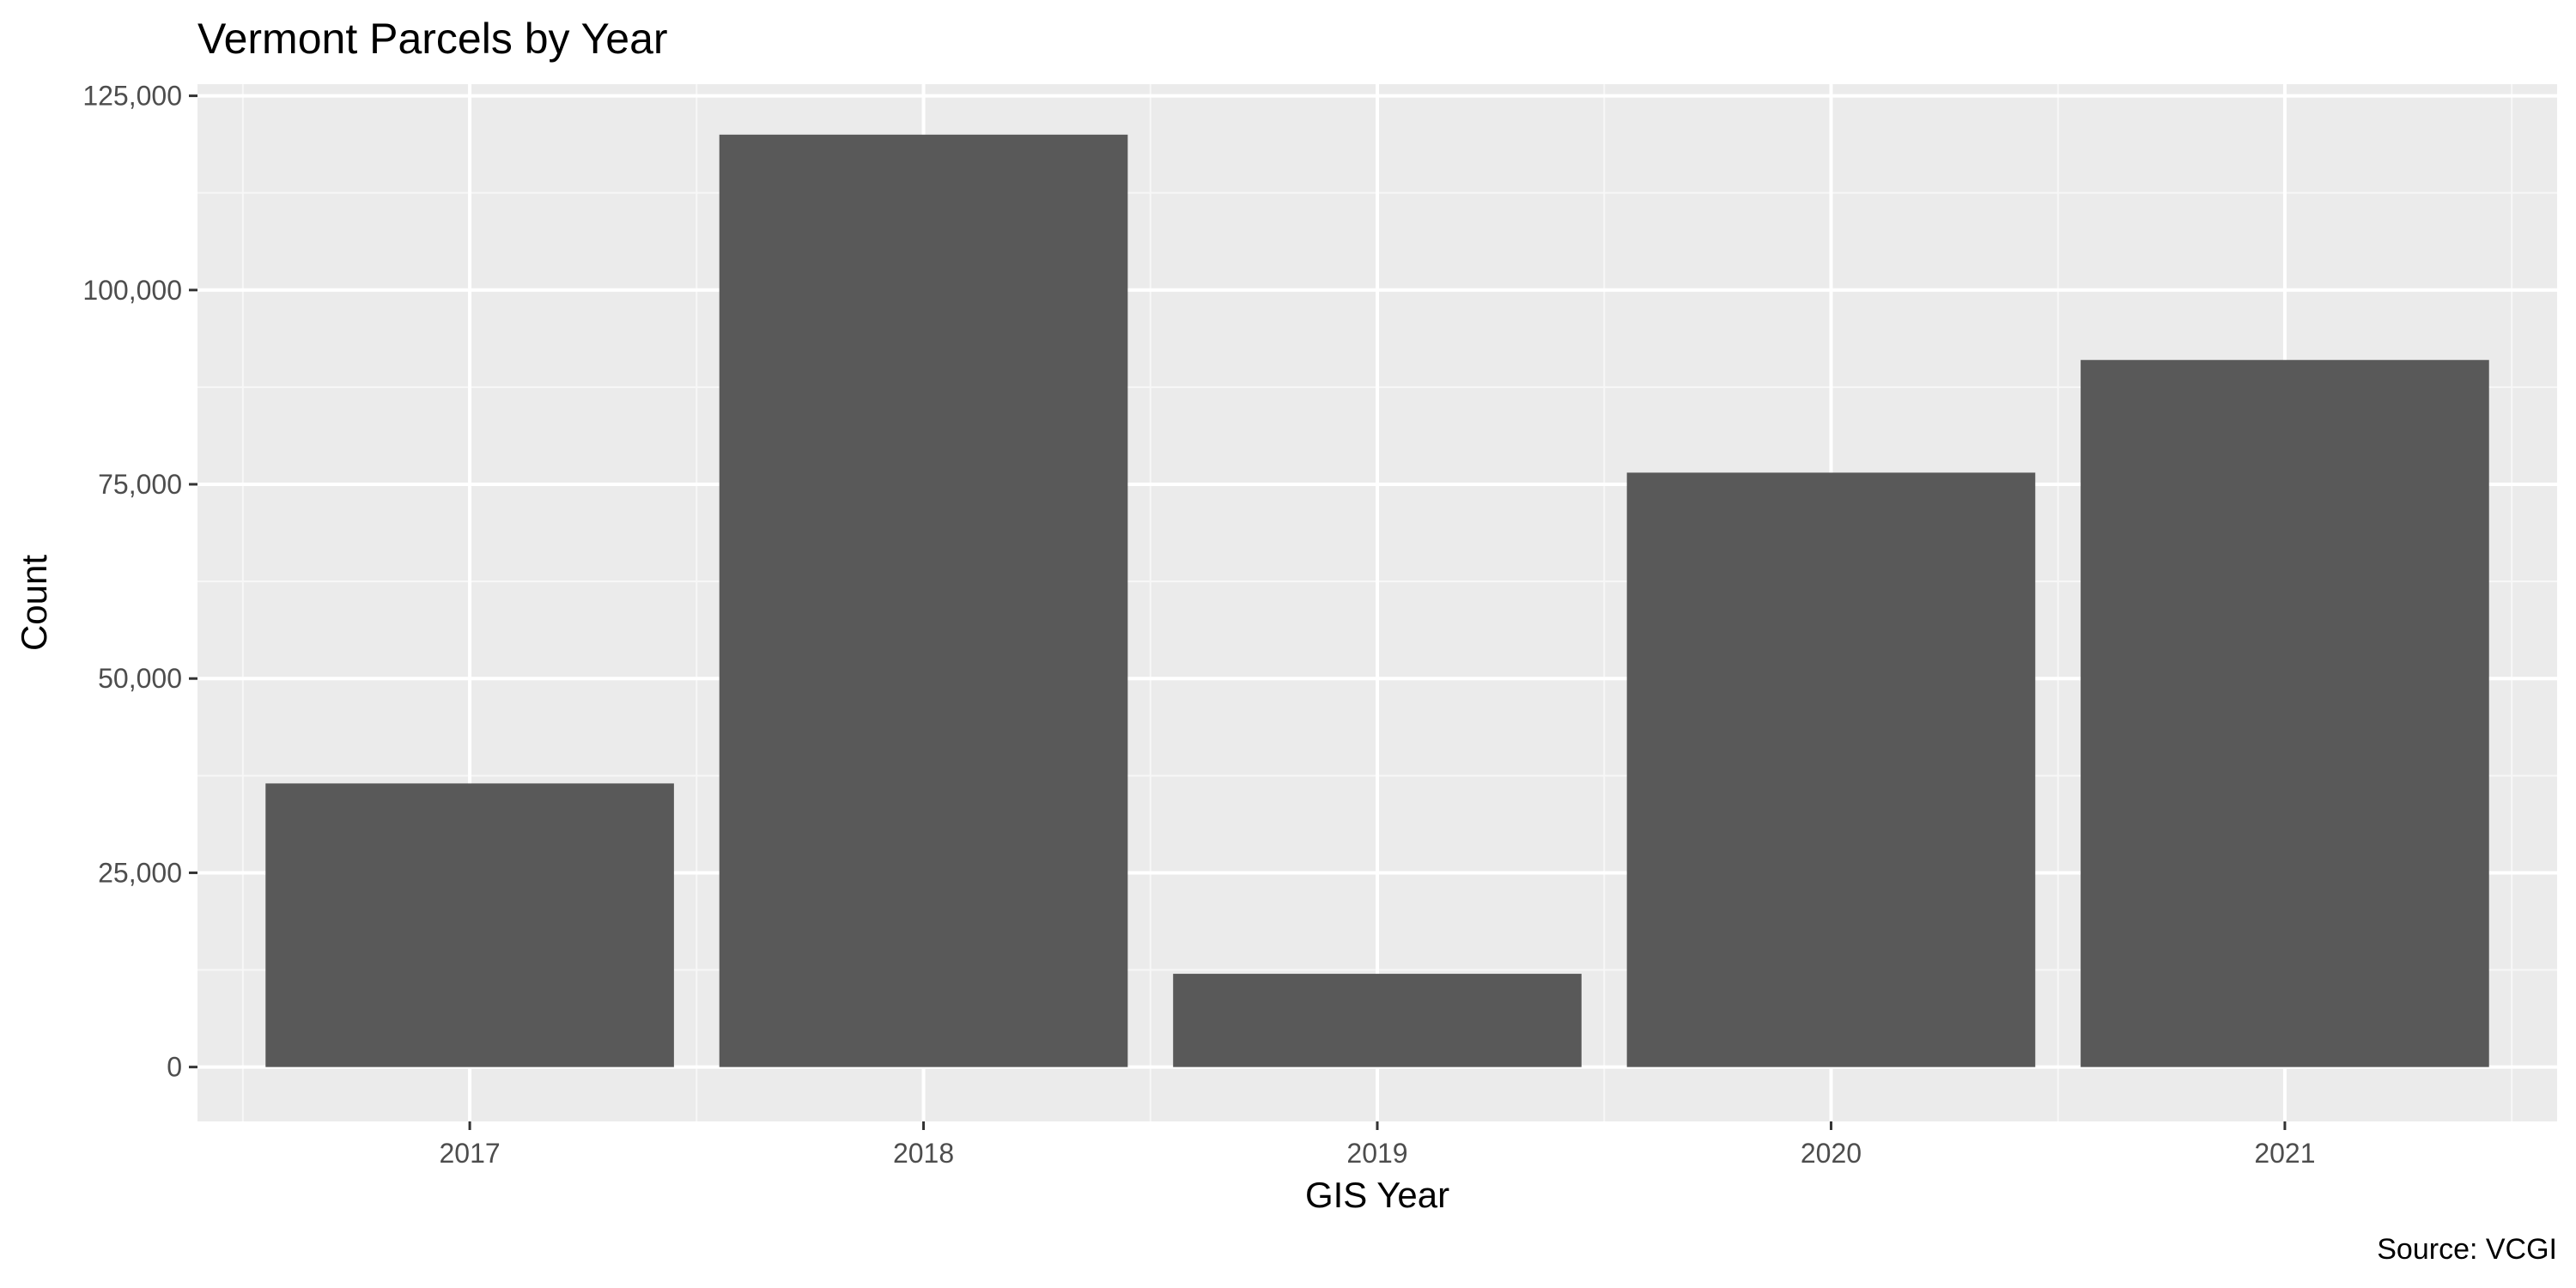 Image resolution: width=2576 pixels, height=1288 pixels. I want to click on y-axis: 0 25,000 50,000 75,000 100,000 125,000, so click(139, 582).